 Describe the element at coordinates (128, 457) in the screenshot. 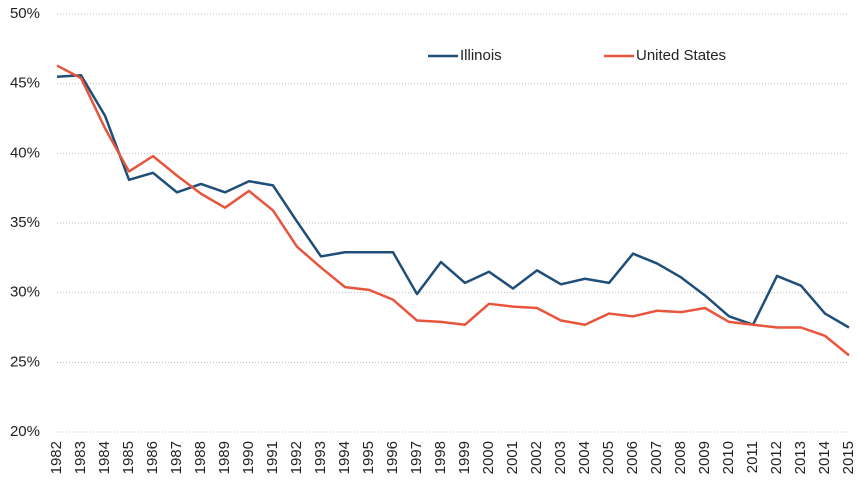

I see `x-tick-label: 1985` at that location.